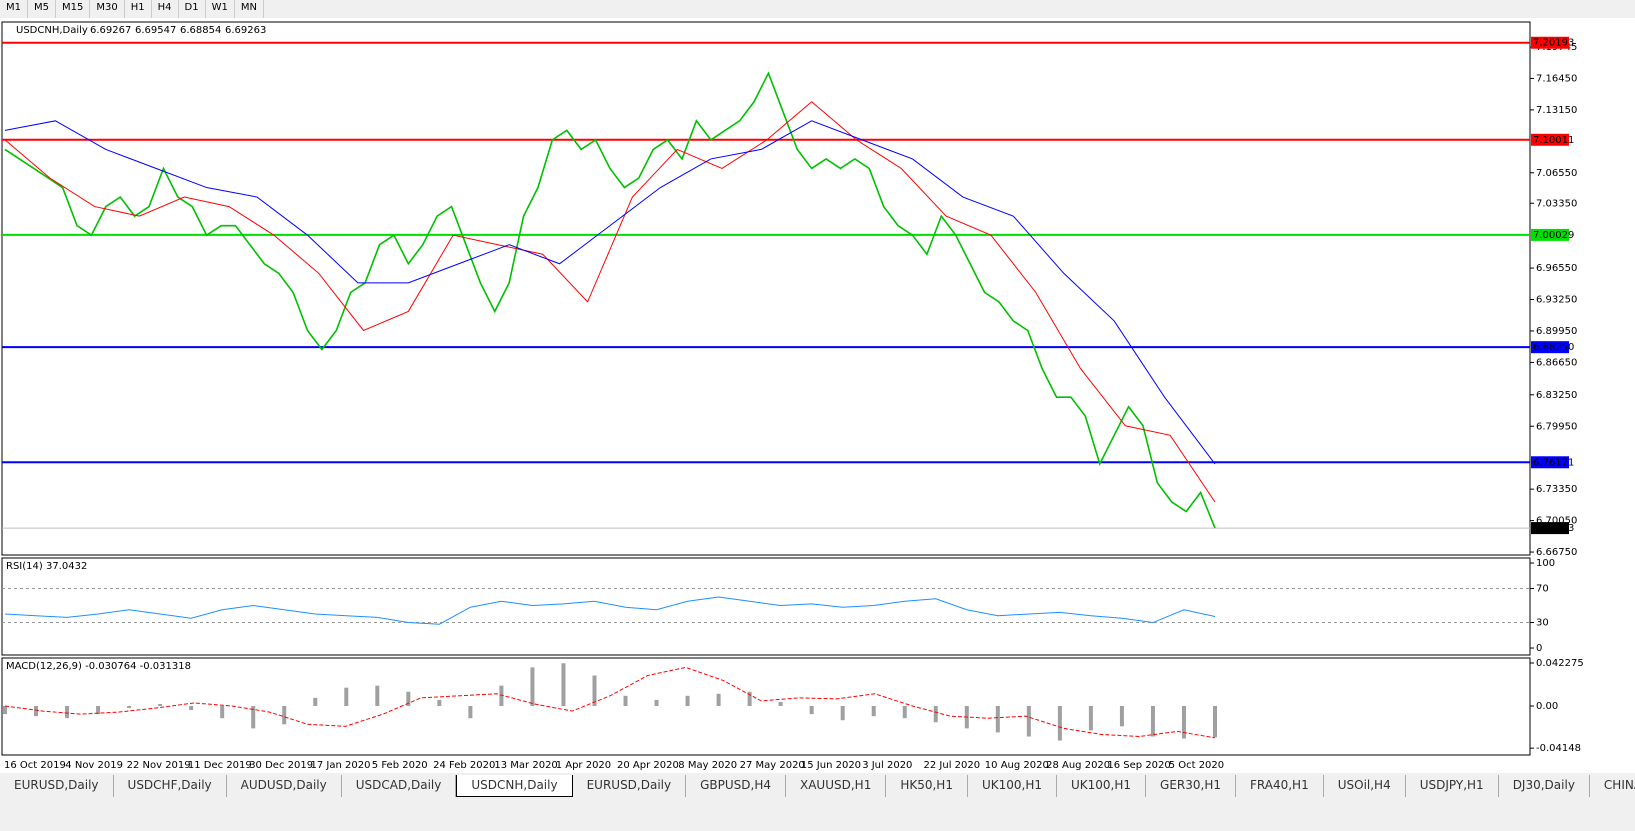  What do you see at coordinates (281, 765) in the screenshot?
I see `x-tick-label: 30 Dec 2019` at bounding box center [281, 765].